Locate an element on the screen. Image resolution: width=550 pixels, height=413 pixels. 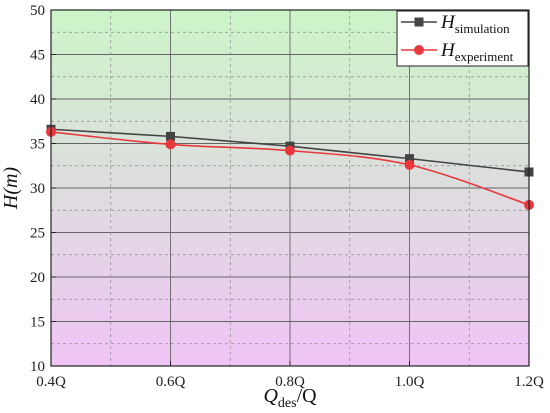
y-tick-label: 20 is located at coordinates (37, 278).